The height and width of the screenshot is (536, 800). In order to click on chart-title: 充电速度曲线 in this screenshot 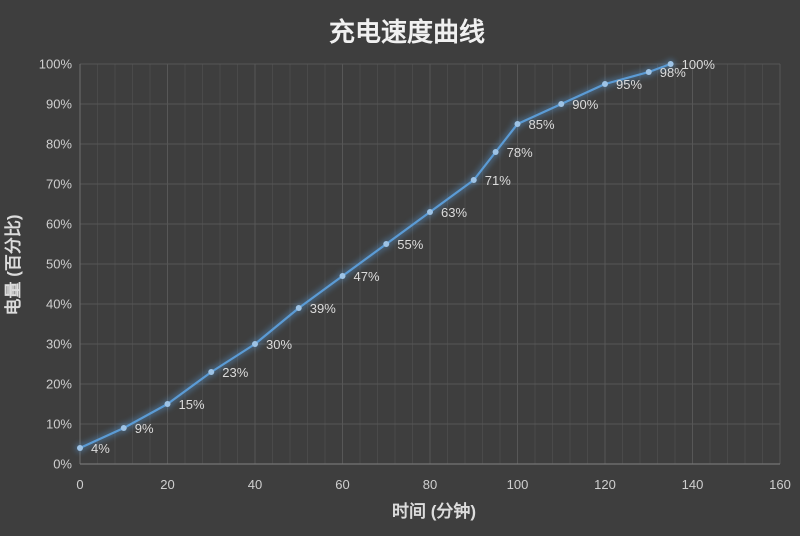, I will do `click(407, 32)`.